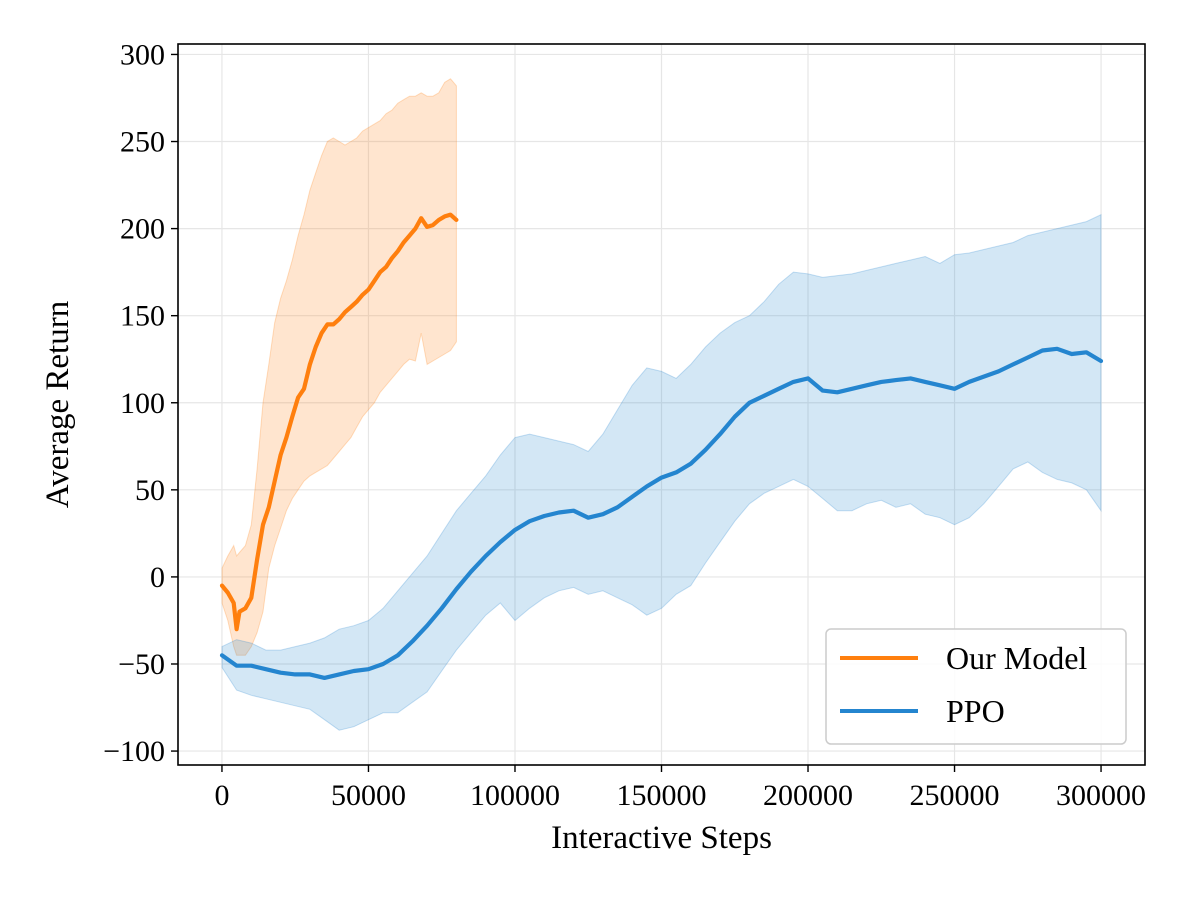 The height and width of the screenshot is (900, 1200). What do you see at coordinates (368, 795) in the screenshot?
I see `x-tick-label-1: 50000` at bounding box center [368, 795].